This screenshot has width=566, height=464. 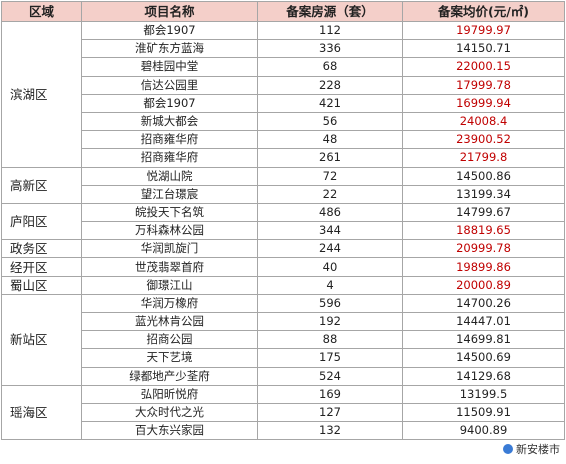 What do you see at coordinates (169, 121) in the screenshot?
I see `project-name-cell: 新城大都会` at bounding box center [169, 121].